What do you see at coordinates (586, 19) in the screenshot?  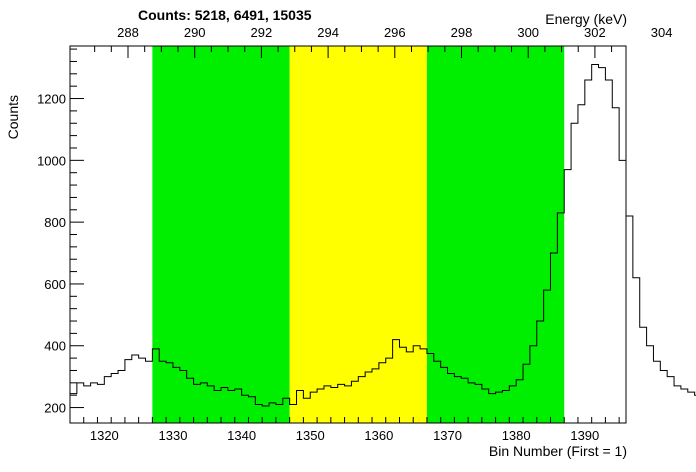 I see `energy-axis-label: Energy (keV)` at bounding box center [586, 19].